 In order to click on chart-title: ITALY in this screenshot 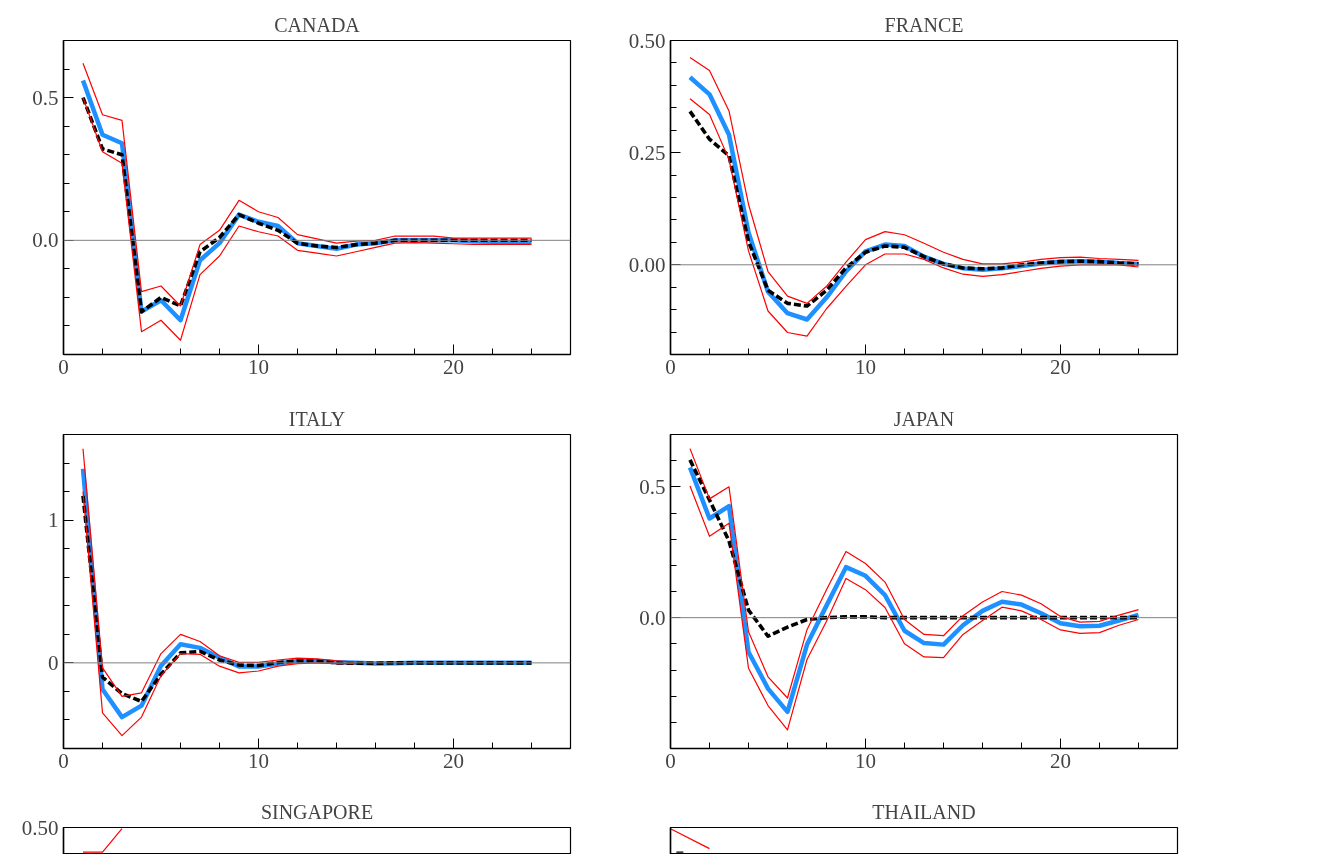, I will do `click(317, 418)`.